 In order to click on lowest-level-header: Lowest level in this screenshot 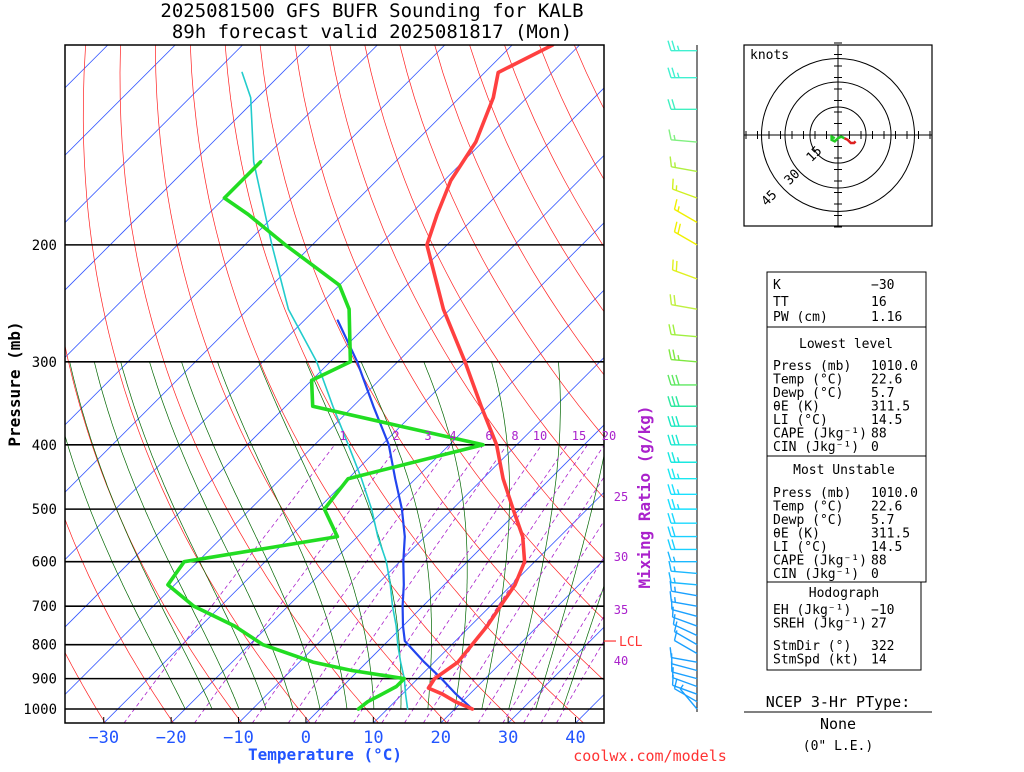, I will do `click(846, 344)`.